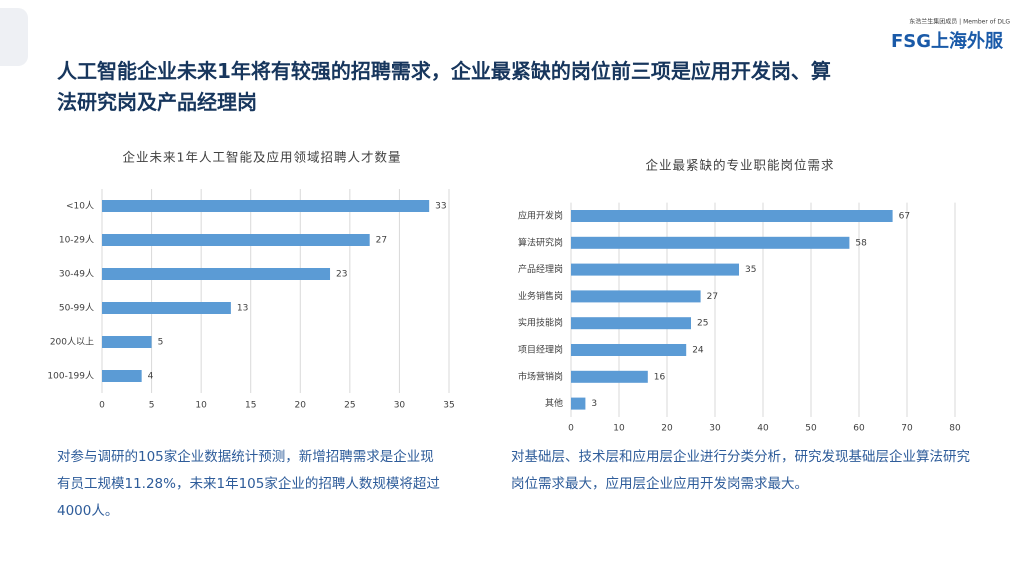 The image size is (1024, 576). Describe the element at coordinates (440, 207) in the screenshot. I see `data-label: 33` at that location.